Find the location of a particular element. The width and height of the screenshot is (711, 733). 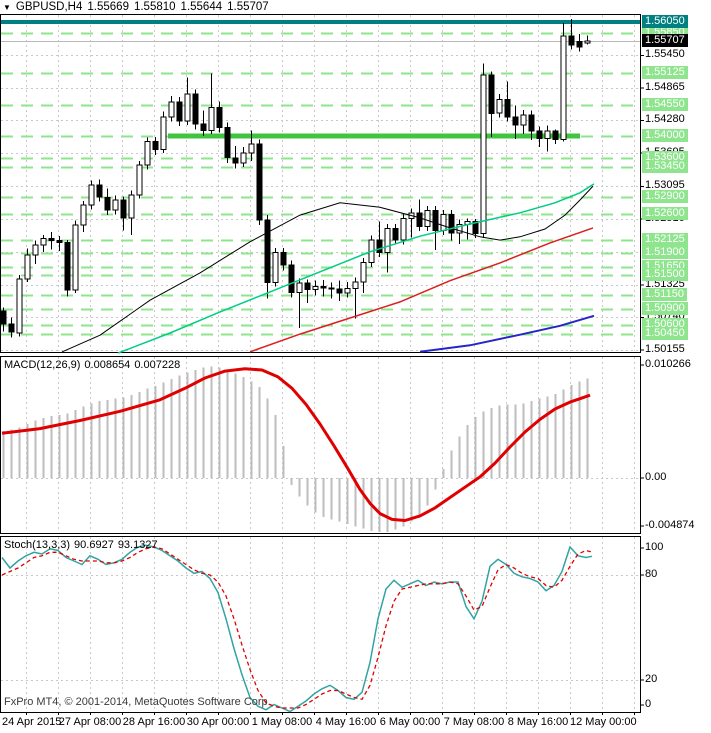

time-axis is located at coordinates (355, 722).